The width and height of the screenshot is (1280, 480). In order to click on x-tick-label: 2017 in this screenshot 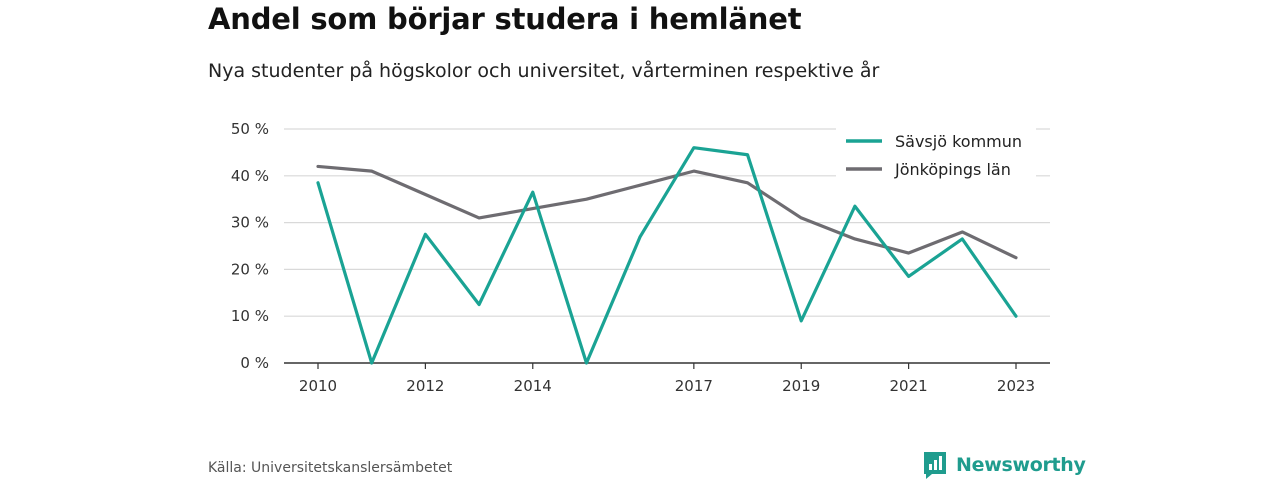, I will do `click(694, 386)`.